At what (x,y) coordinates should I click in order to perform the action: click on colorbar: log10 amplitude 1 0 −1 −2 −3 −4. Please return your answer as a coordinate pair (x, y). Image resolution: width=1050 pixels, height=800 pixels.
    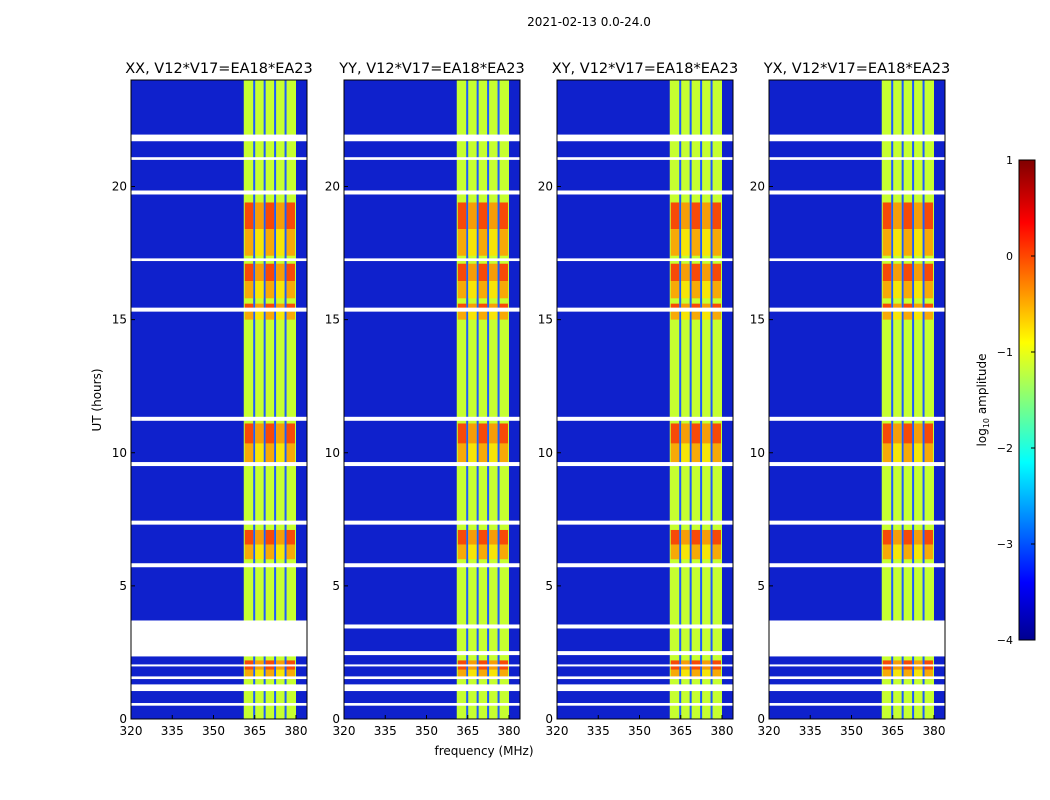
    Looking at the image, I should click on (1005, 400).